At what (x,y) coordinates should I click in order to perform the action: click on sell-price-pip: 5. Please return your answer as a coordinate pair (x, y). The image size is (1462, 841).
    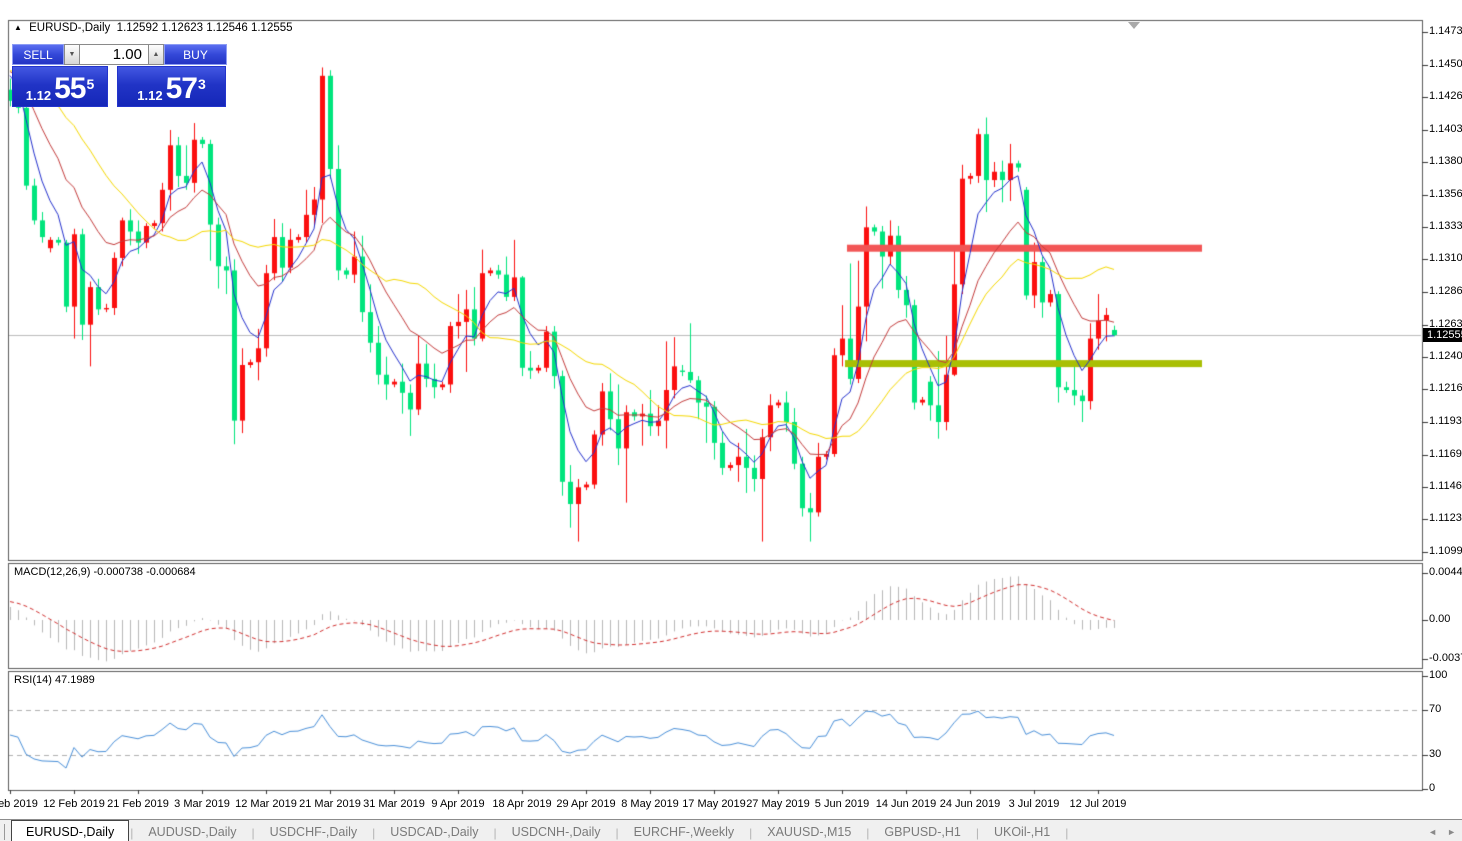
    Looking at the image, I should click on (90, 84).